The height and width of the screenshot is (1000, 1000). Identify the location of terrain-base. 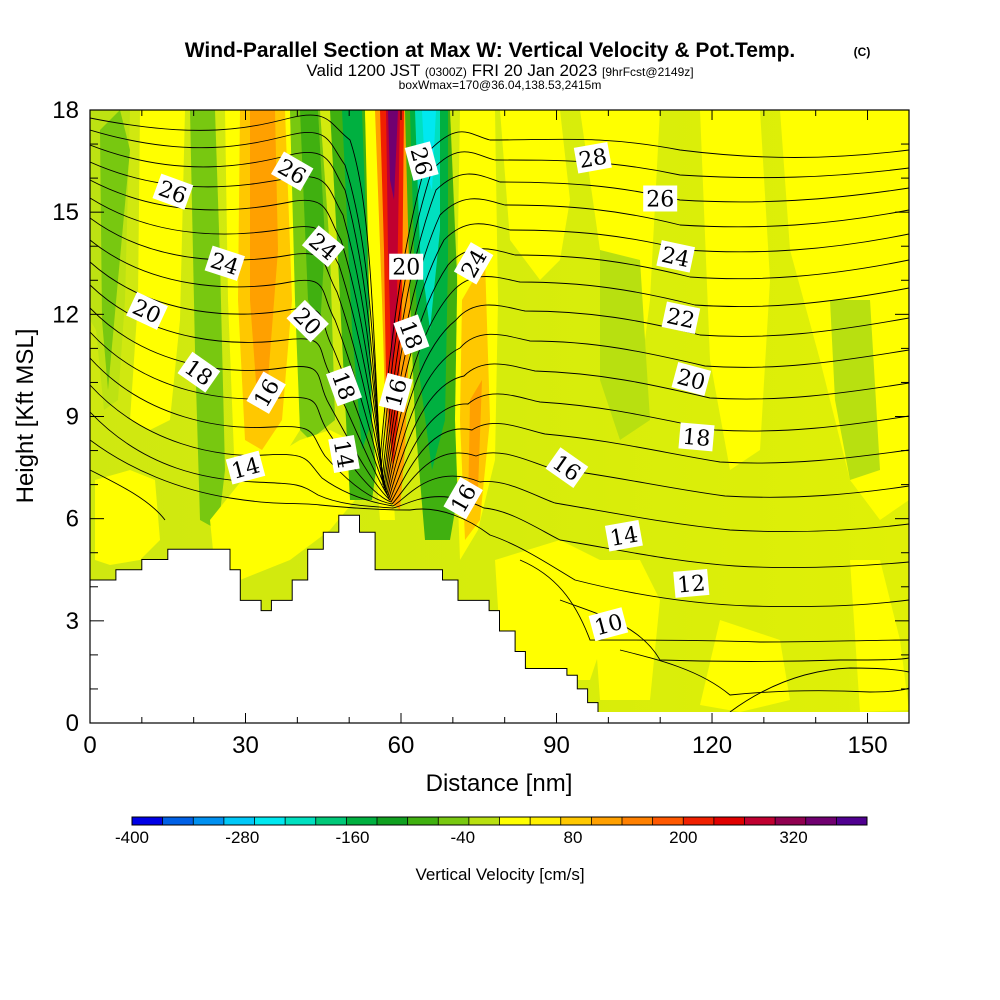
(499, 717).